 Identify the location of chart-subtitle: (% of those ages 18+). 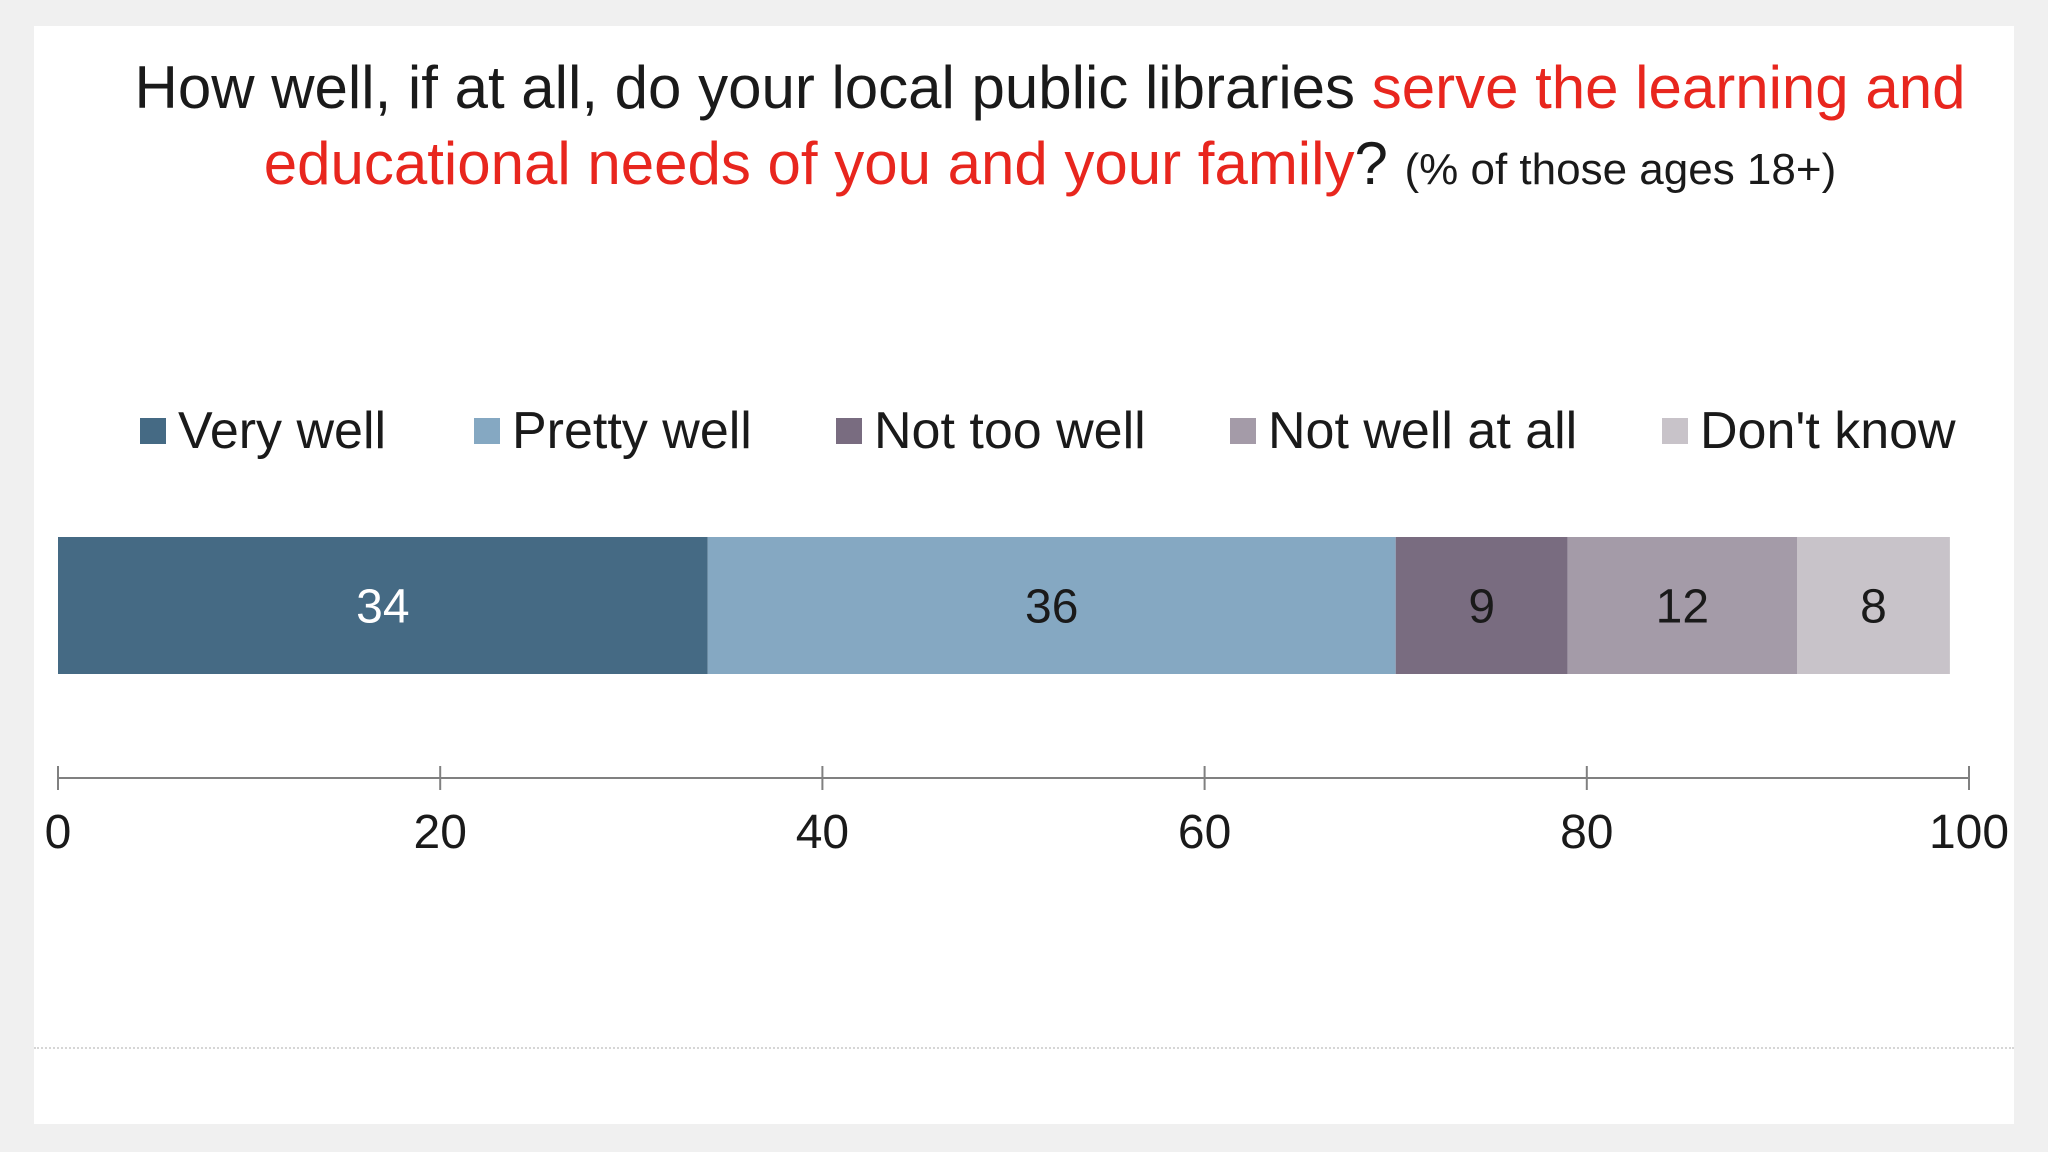
(1620, 169).